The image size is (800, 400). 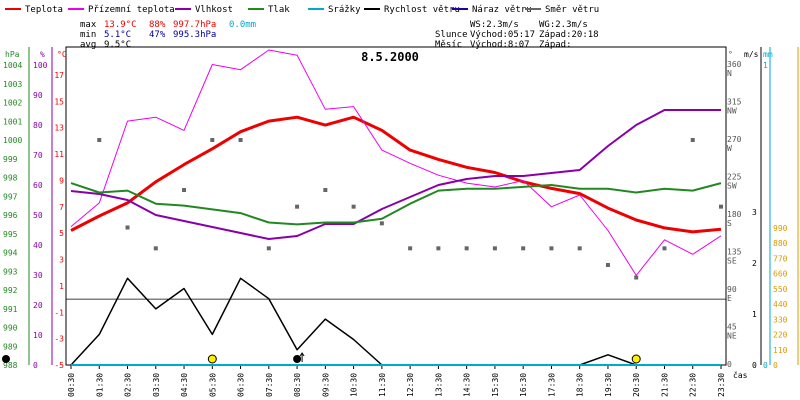 What do you see at coordinates (740, 375) in the screenshot?
I see `x-axis-label: čas` at bounding box center [740, 375].